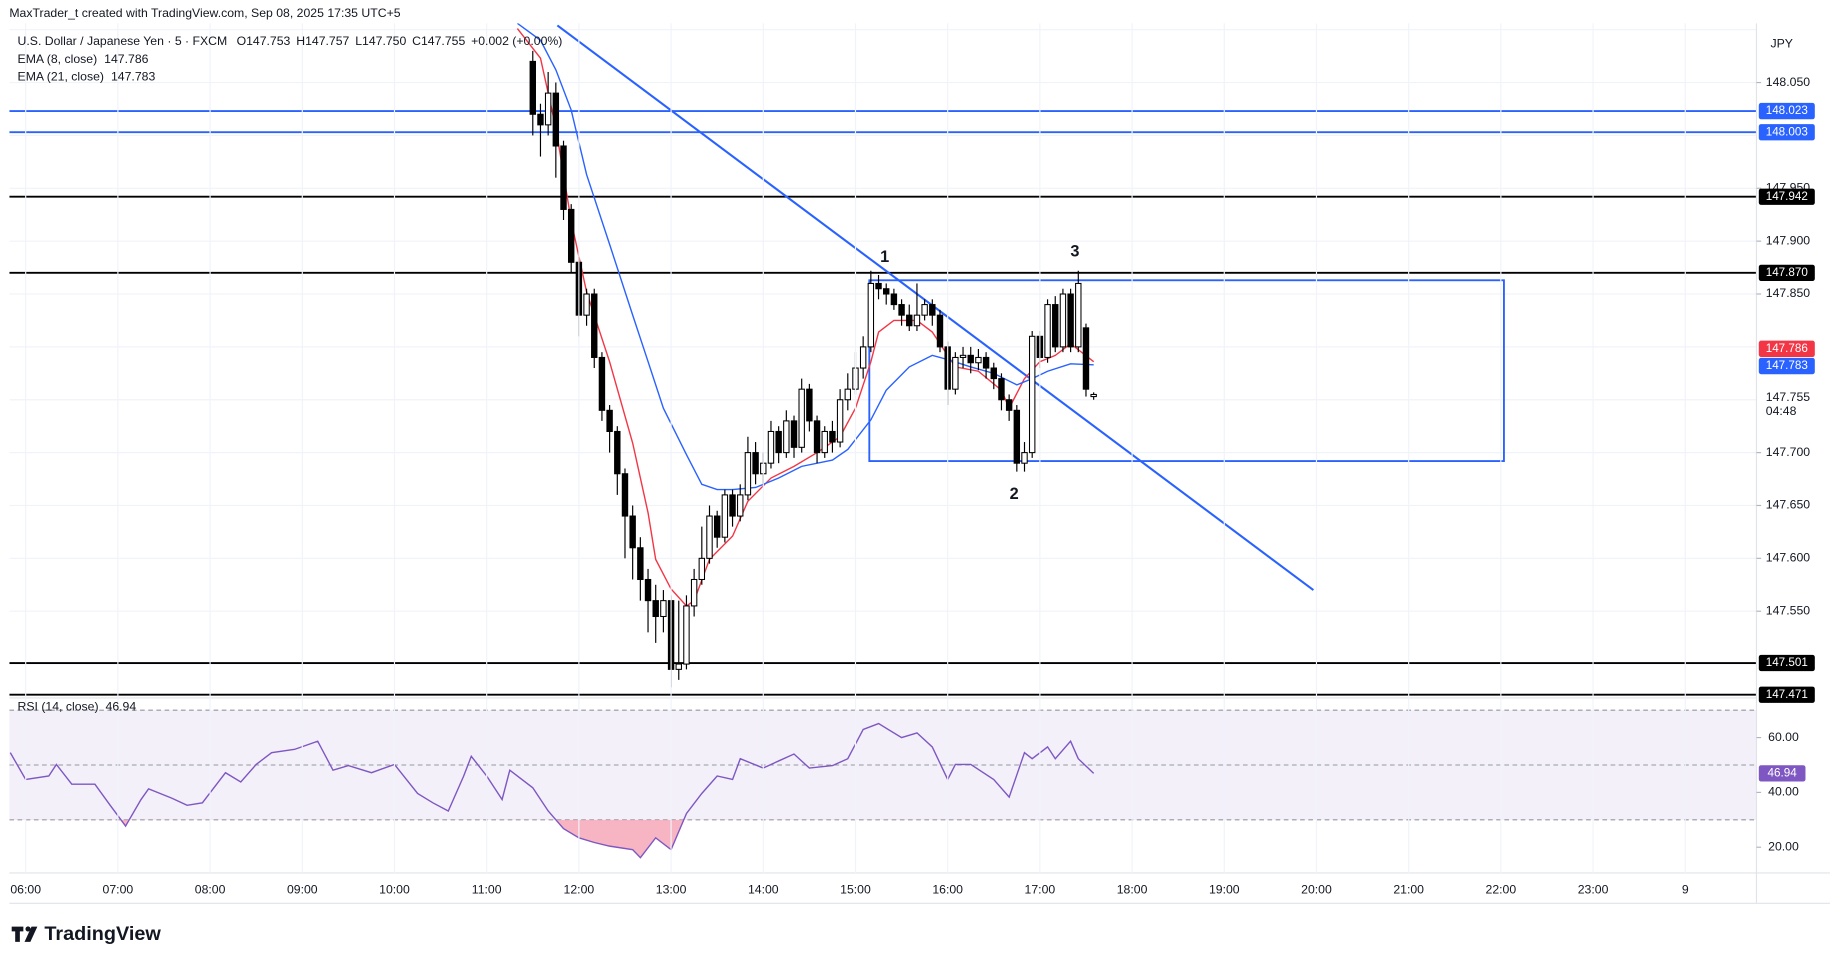  What do you see at coordinates (394, 890) in the screenshot?
I see `x-tick-label: 10:00` at bounding box center [394, 890].